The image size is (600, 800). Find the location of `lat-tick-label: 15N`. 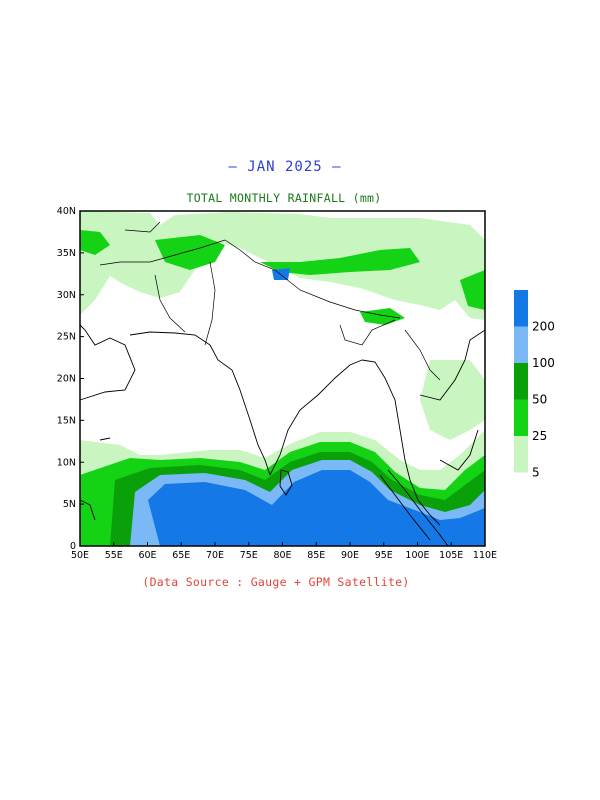

lat-tick-label: 15N is located at coordinates (66, 420).